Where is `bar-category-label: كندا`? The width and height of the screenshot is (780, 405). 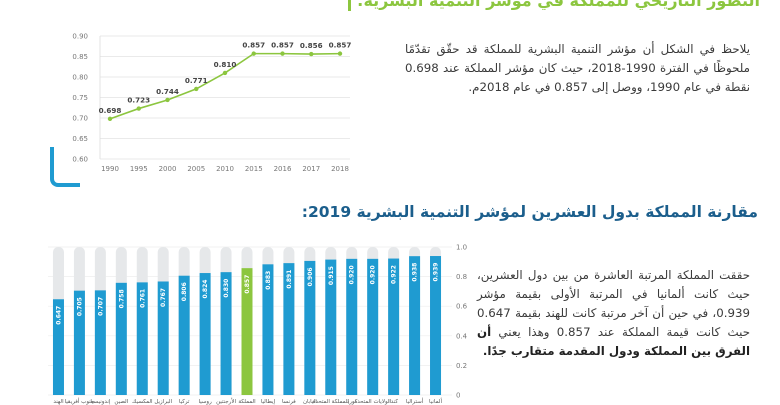 bar-category-label: كندا is located at coordinates (393, 401).